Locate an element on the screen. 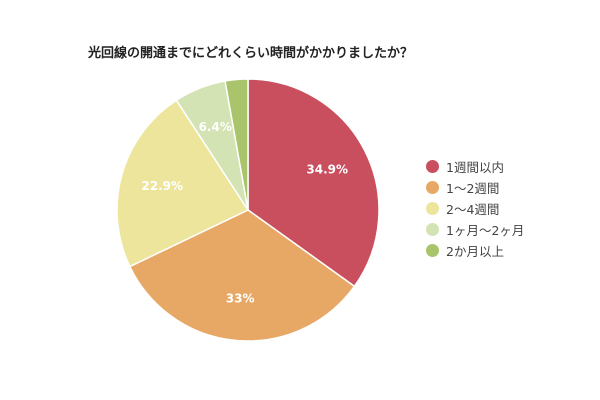  slice-value-label: 22.9% is located at coordinates (162, 186).